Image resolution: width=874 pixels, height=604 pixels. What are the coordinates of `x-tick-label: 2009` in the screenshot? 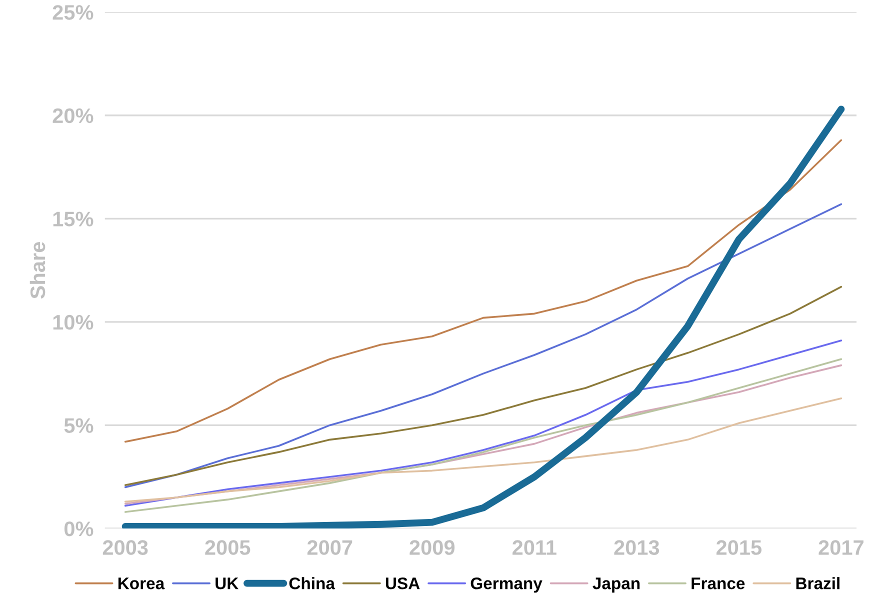 It's located at (432, 547).